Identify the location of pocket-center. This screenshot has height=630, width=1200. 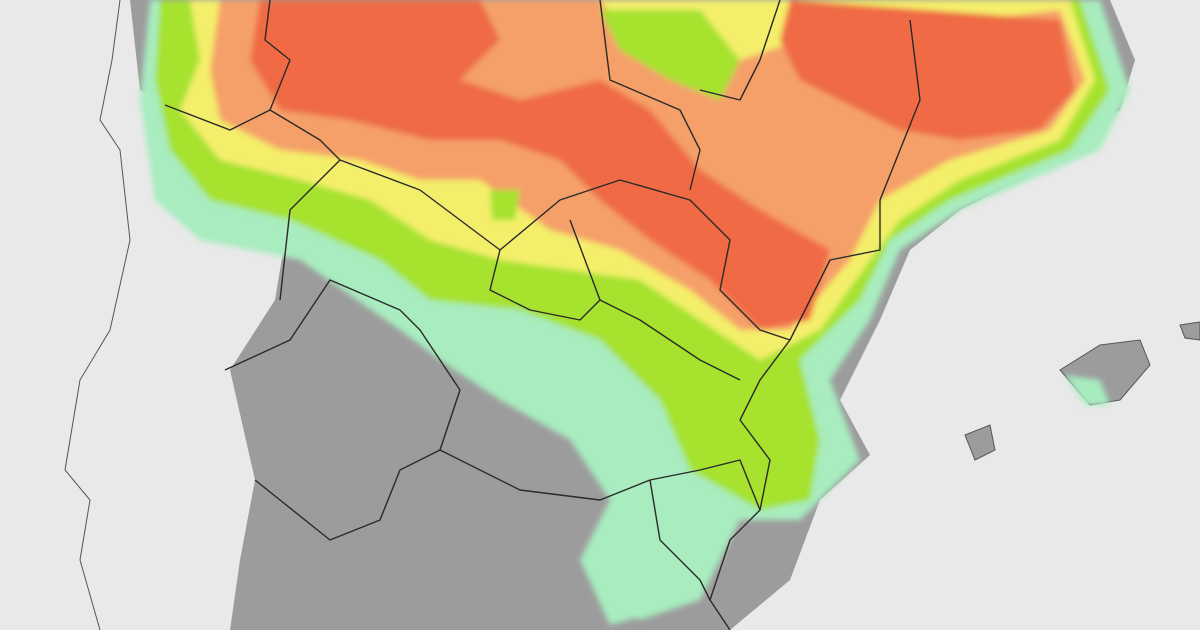
(505, 205).